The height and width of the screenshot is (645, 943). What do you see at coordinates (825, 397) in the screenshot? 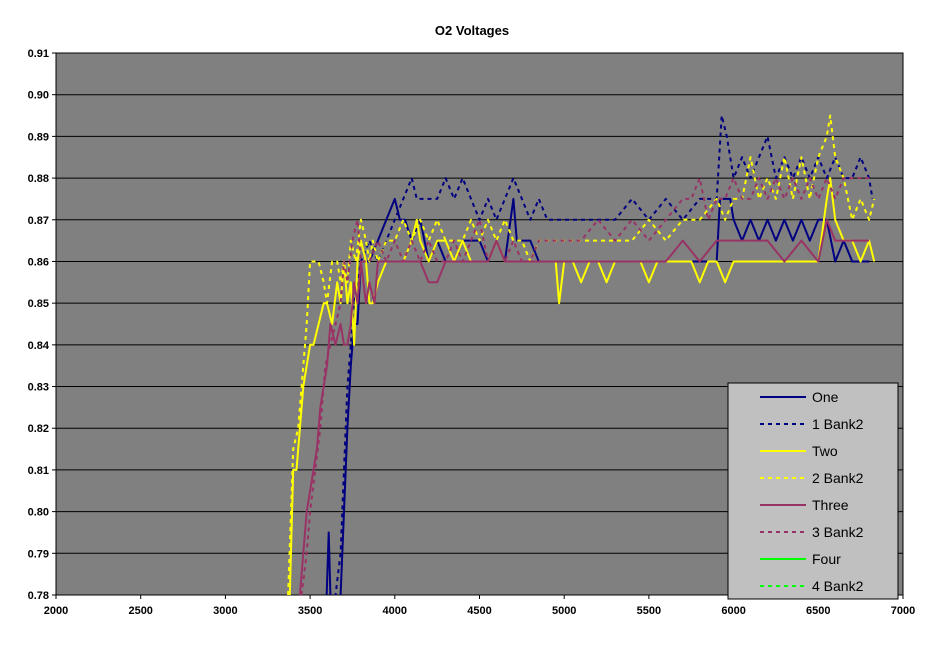
I see `legend-label: One` at bounding box center [825, 397].